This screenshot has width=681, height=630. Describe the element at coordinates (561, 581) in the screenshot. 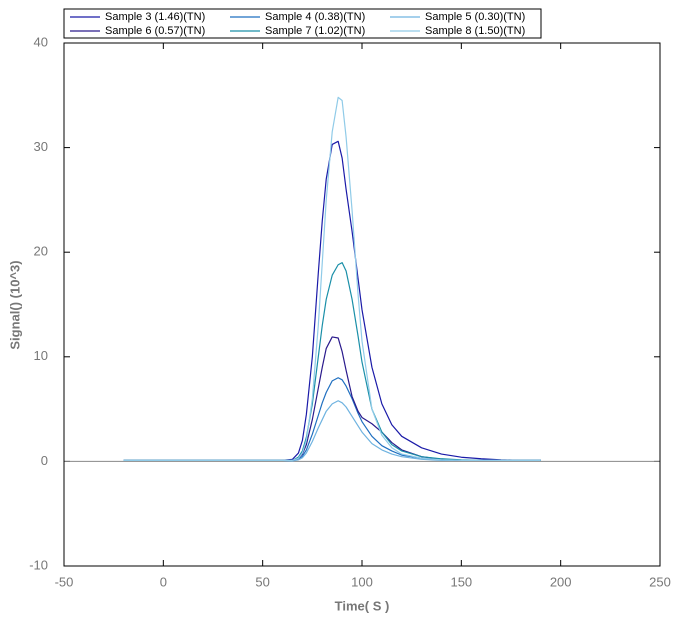

I see `x-tick-label: 200` at that location.